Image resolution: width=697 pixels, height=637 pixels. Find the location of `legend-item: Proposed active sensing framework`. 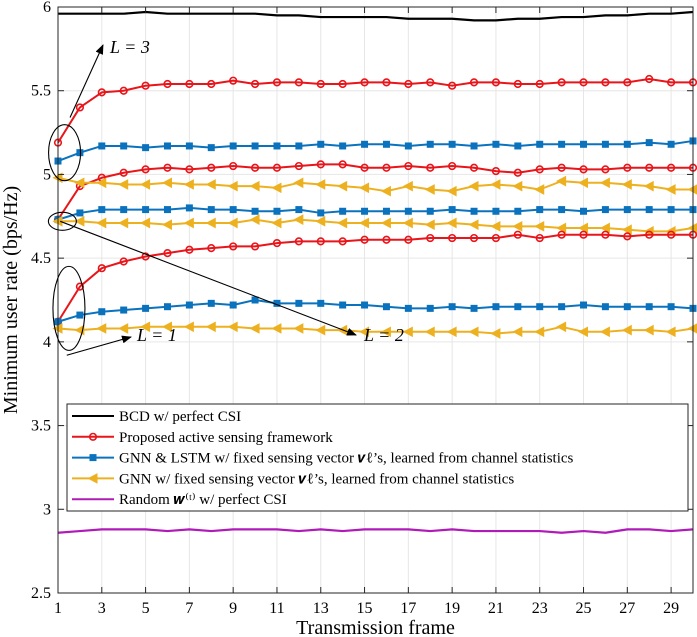

legend-item: Proposed active sensing framework is located at coordinates (202, 438).